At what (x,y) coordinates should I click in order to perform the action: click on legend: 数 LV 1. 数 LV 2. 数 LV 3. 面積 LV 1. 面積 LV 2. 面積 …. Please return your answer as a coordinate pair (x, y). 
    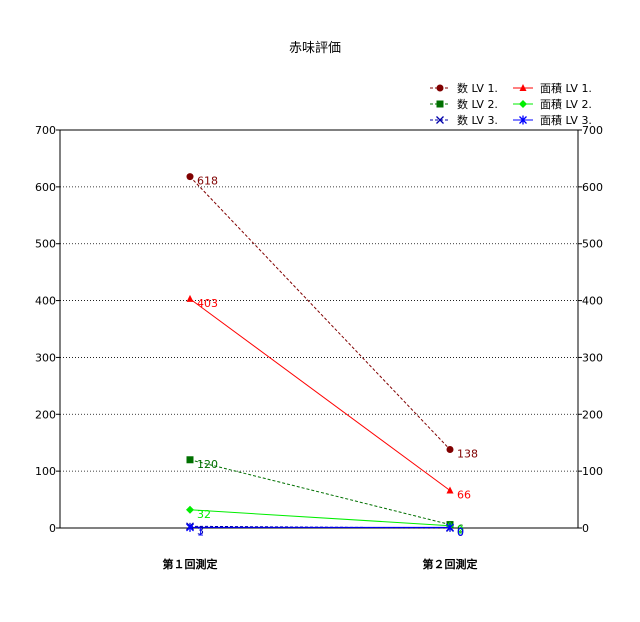
    Looking at the image, I should click on (511, 104).